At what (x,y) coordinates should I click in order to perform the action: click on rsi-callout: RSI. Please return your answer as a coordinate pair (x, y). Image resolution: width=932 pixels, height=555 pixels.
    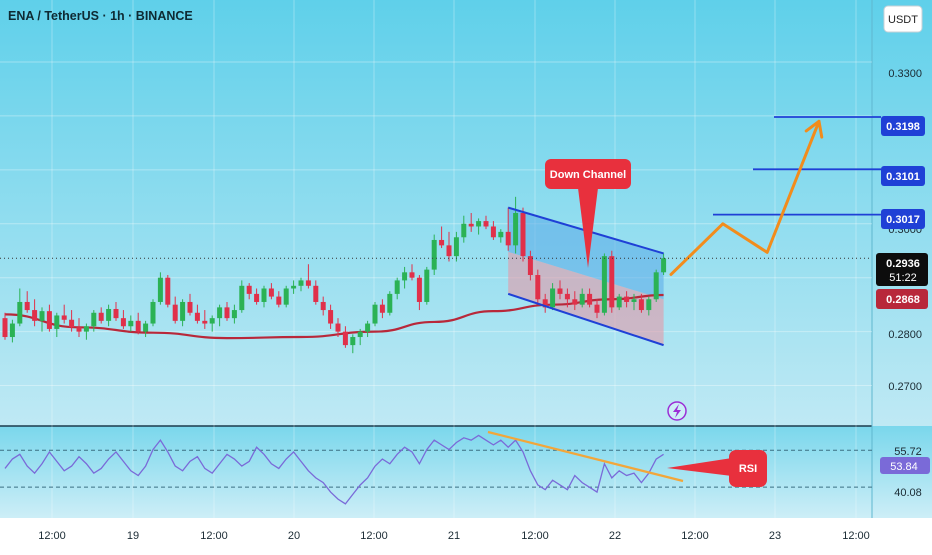
    Looking at the image, I should click on (717, 468).